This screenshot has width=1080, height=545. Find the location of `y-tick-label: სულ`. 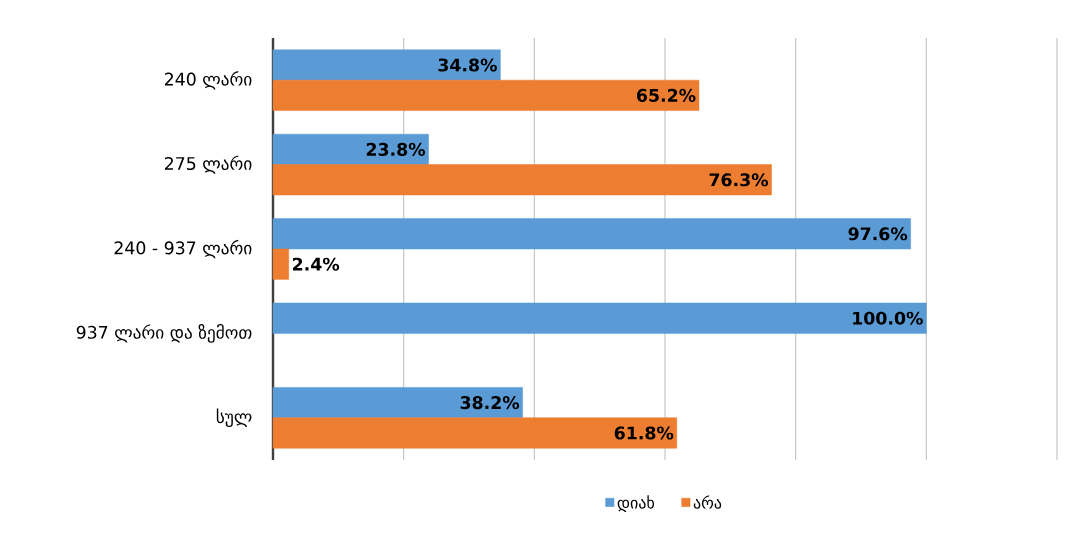

y-tick-label: სულ is located at coordinates (234, 418).